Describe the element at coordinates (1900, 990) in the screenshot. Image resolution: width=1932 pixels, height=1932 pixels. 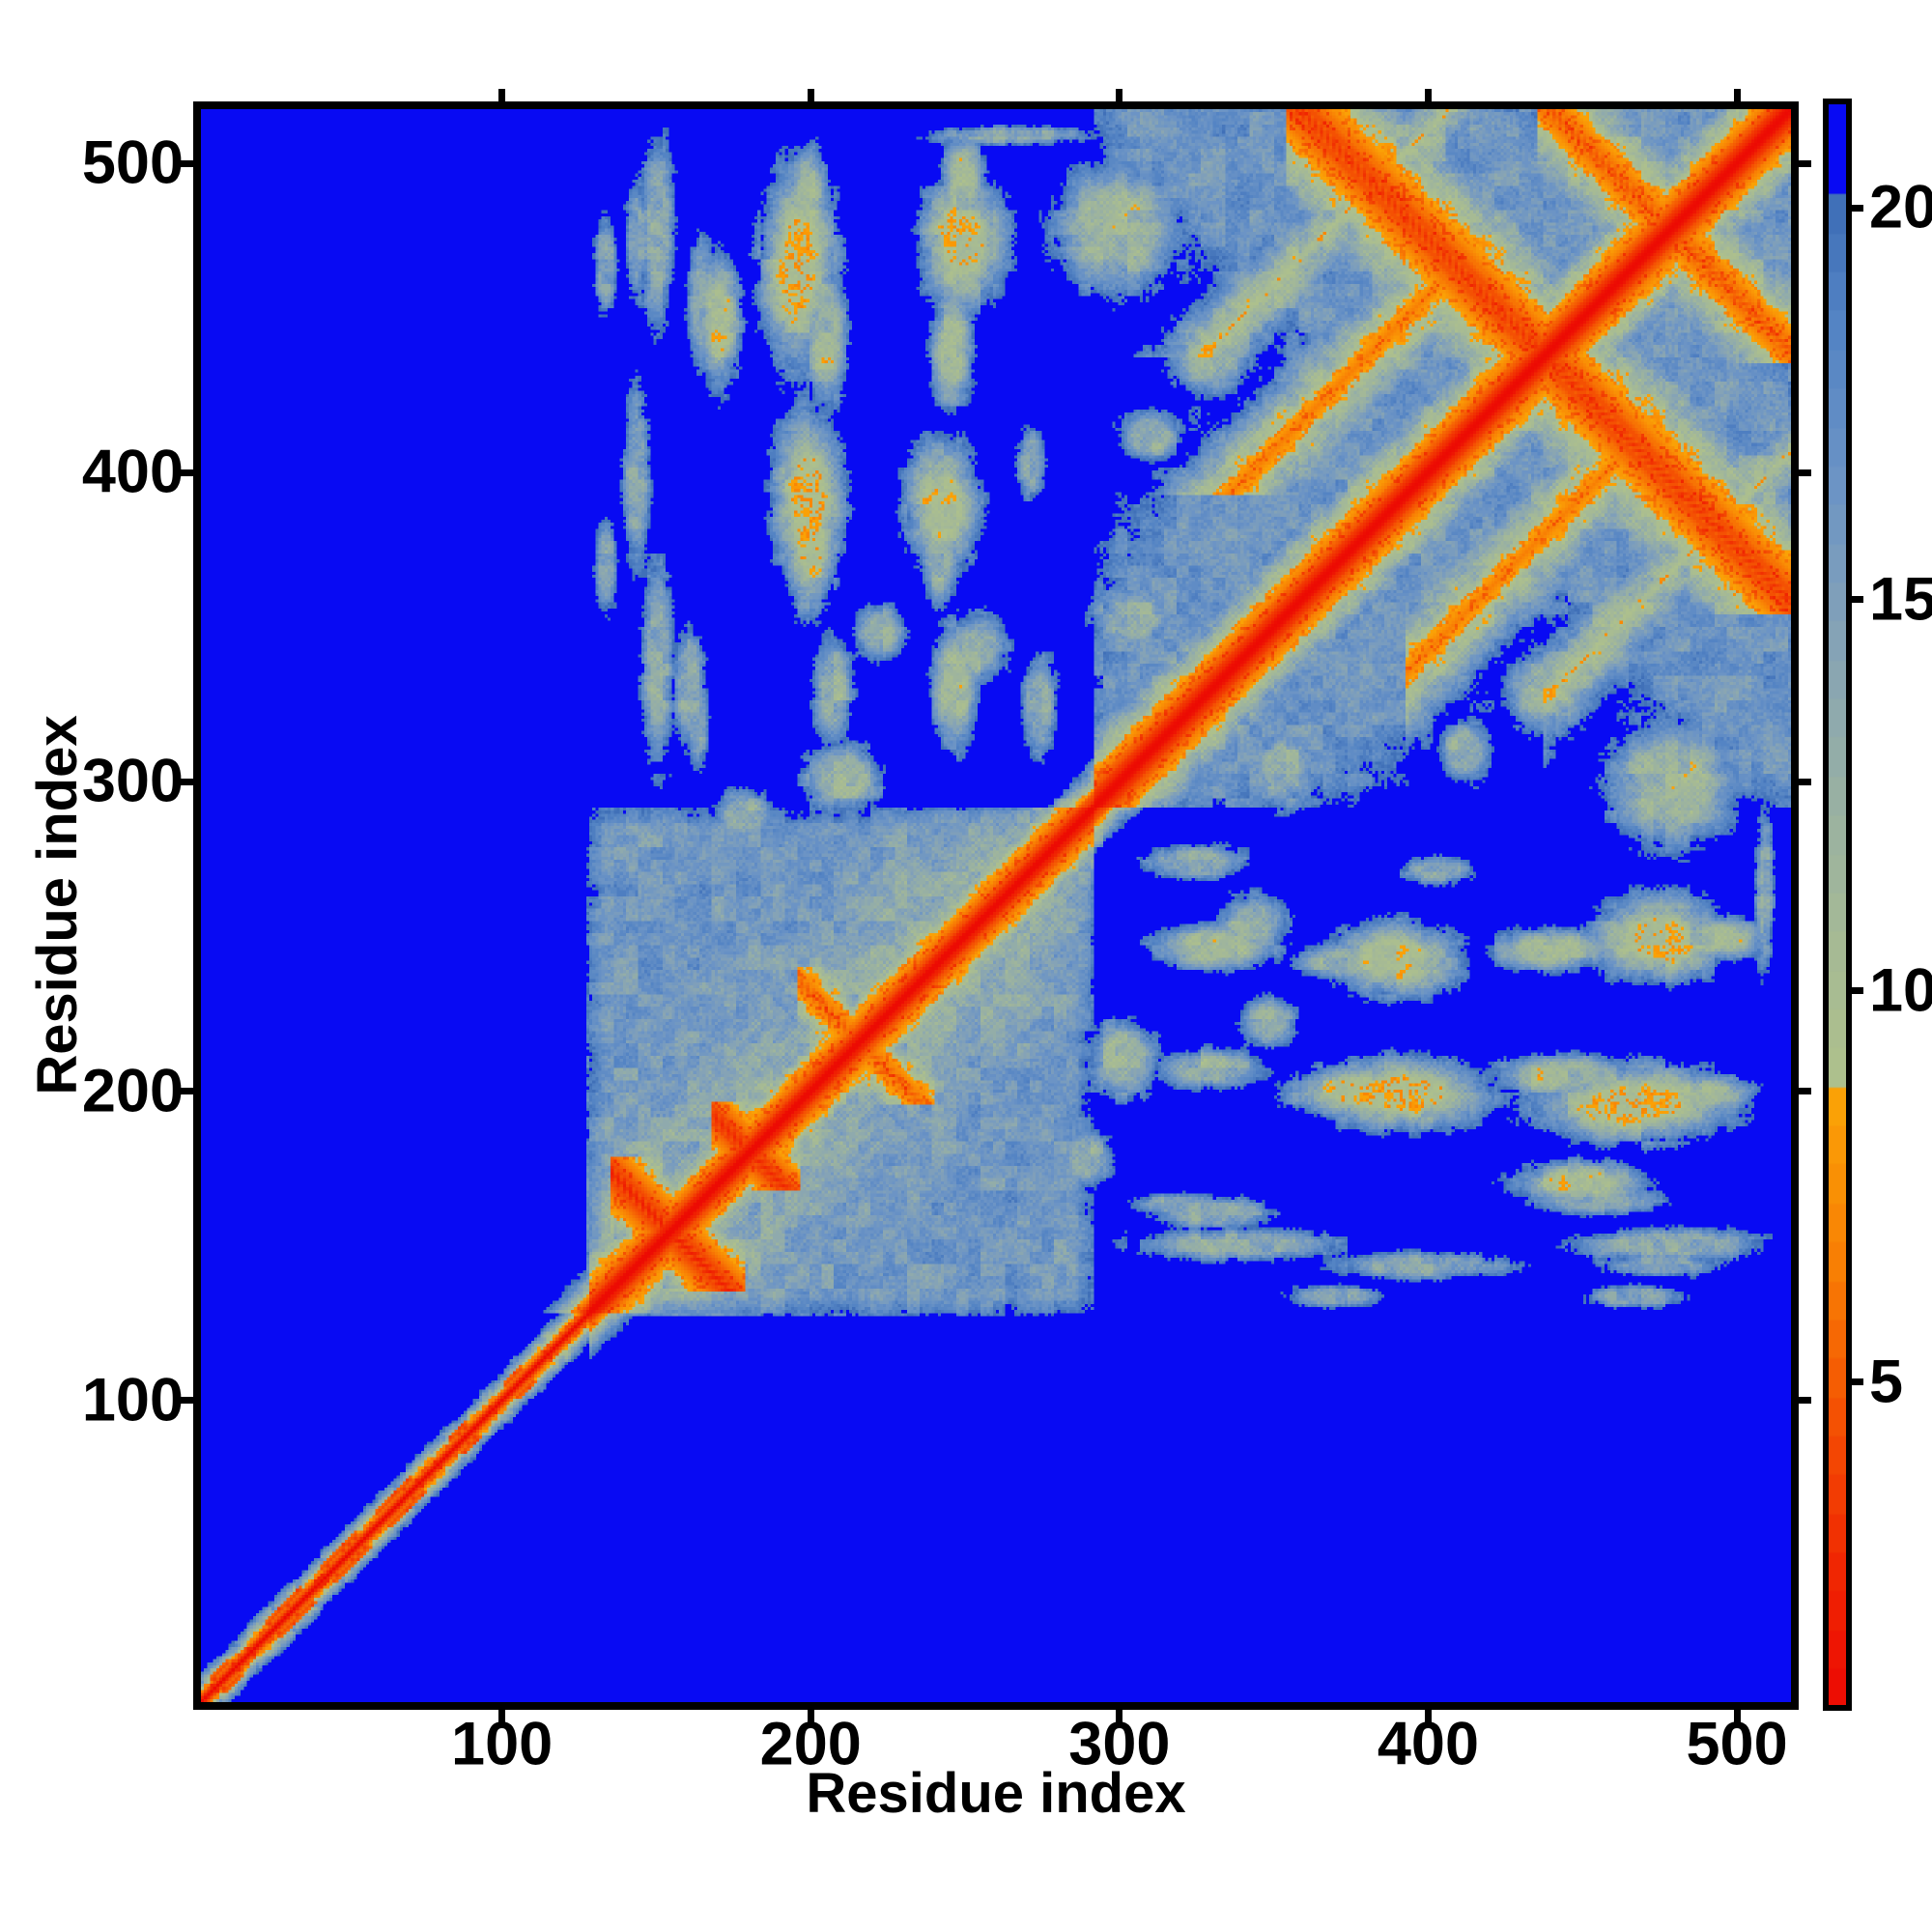
I see `colorbar-tick-label: 10` at that location.